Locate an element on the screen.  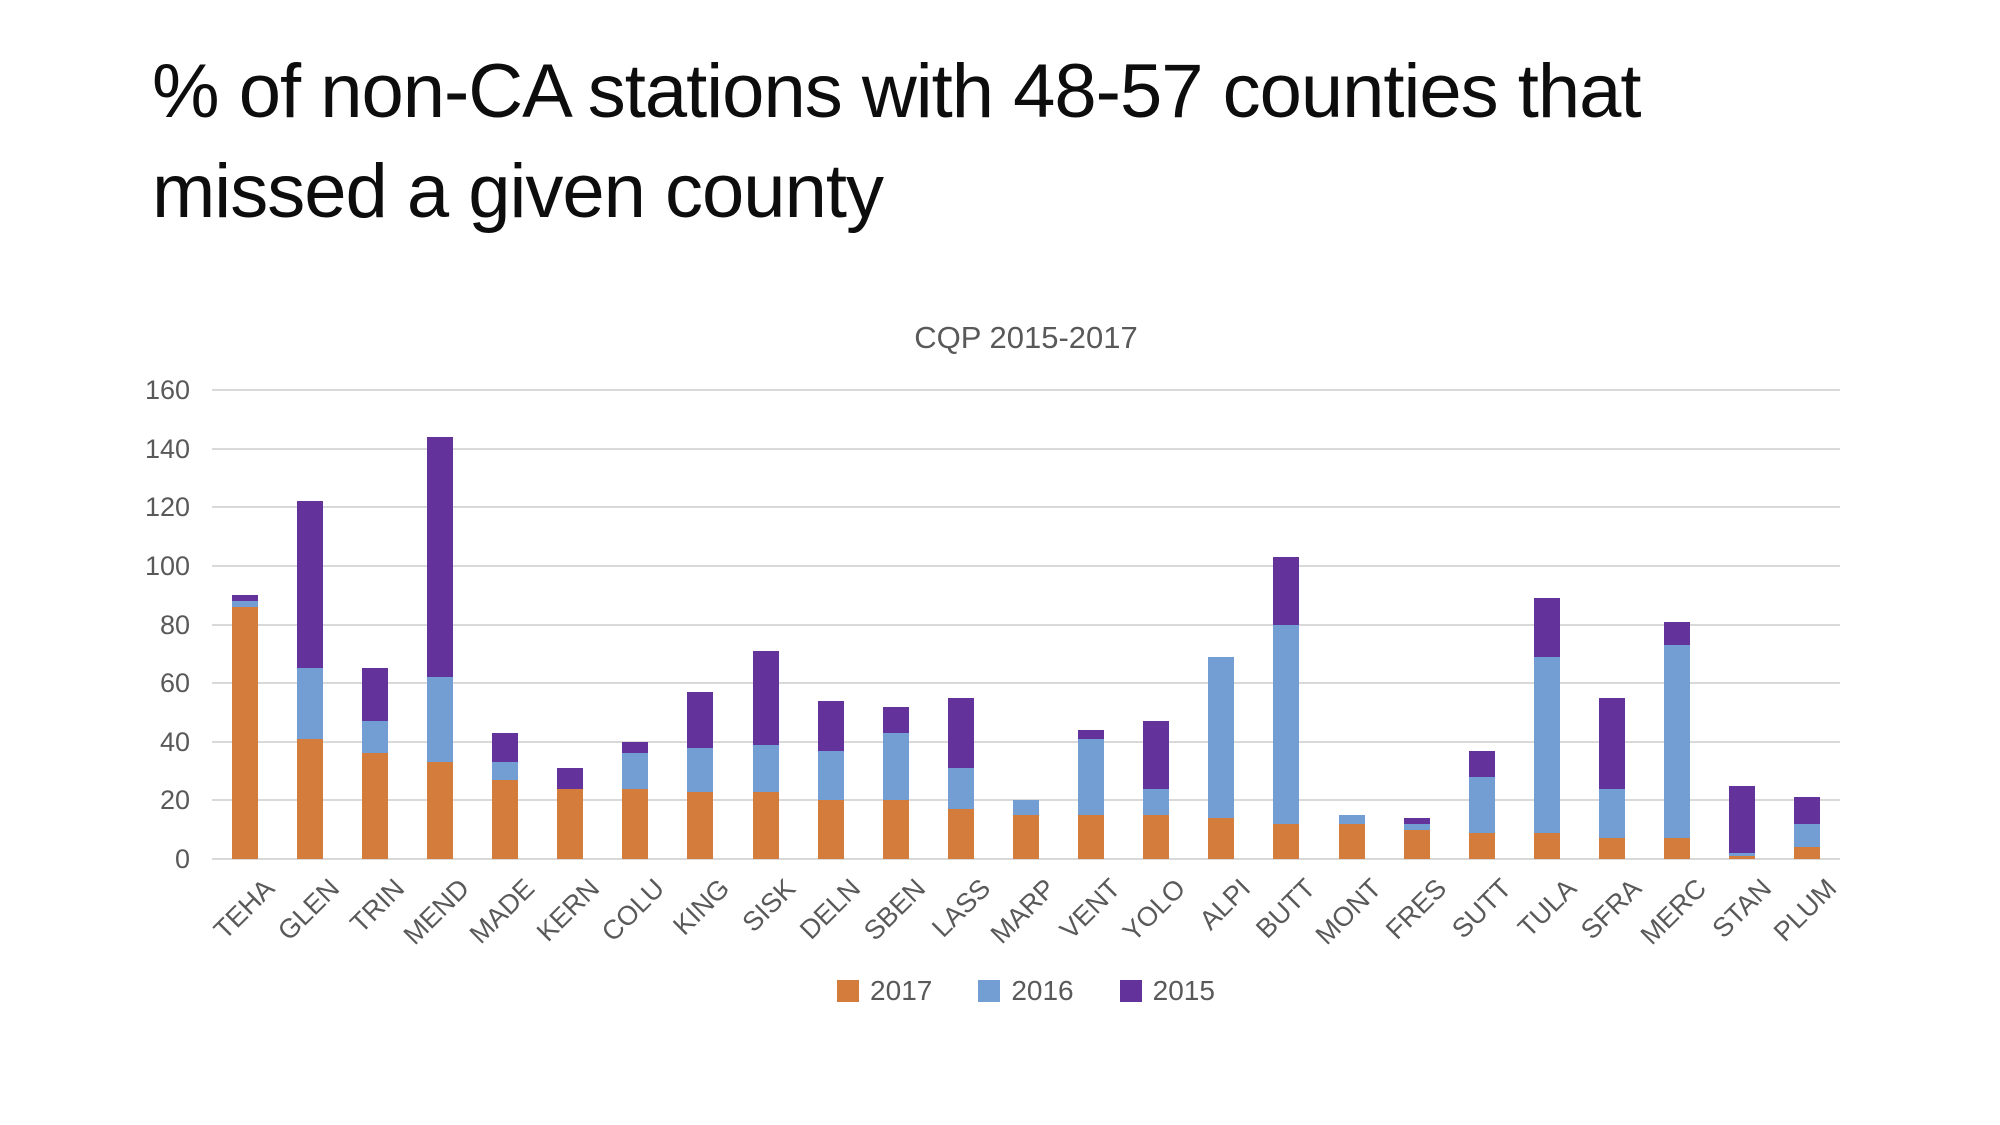
bar-sisk is located at coordinates (765, 624).